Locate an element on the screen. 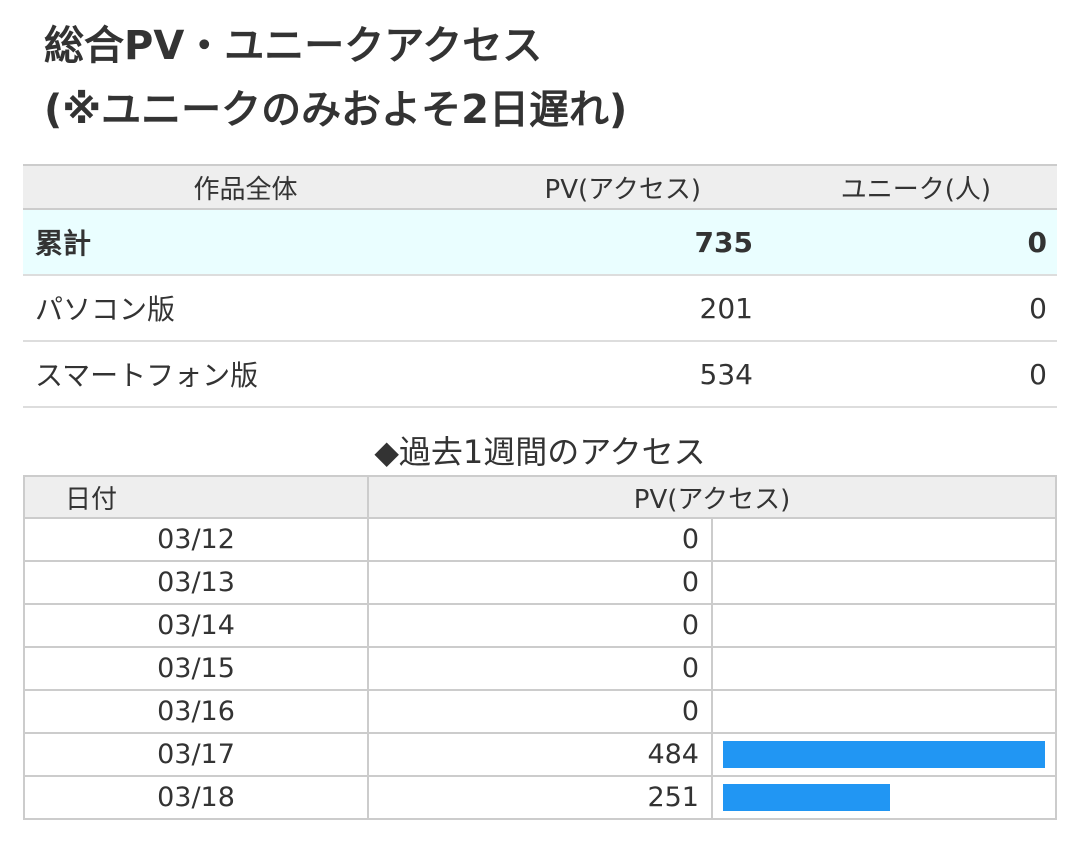 This screenshot has width=1080, height=845. page-title: 総合PV・ユニークアクセス (※ユニークのみおよそ2日遅れ) is located at coordinates (544, 78).